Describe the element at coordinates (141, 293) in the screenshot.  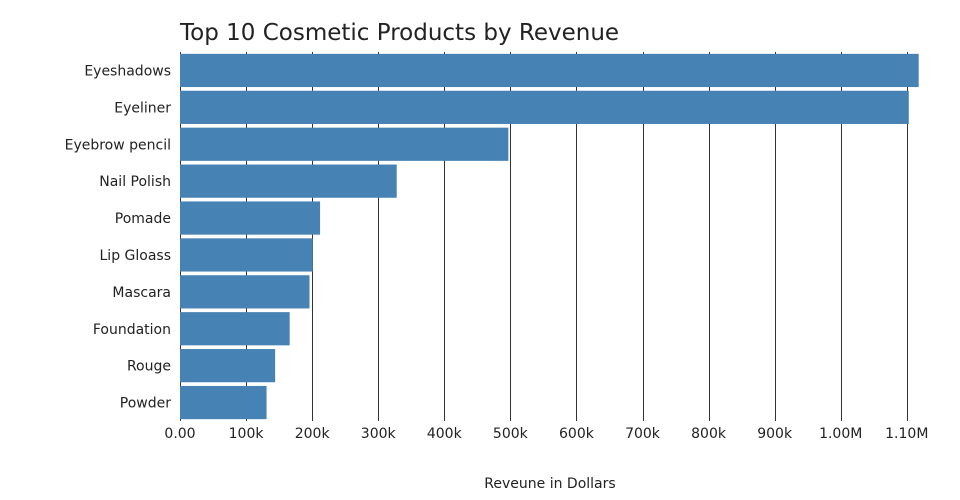
I see `category-label: Mascara` at that location.